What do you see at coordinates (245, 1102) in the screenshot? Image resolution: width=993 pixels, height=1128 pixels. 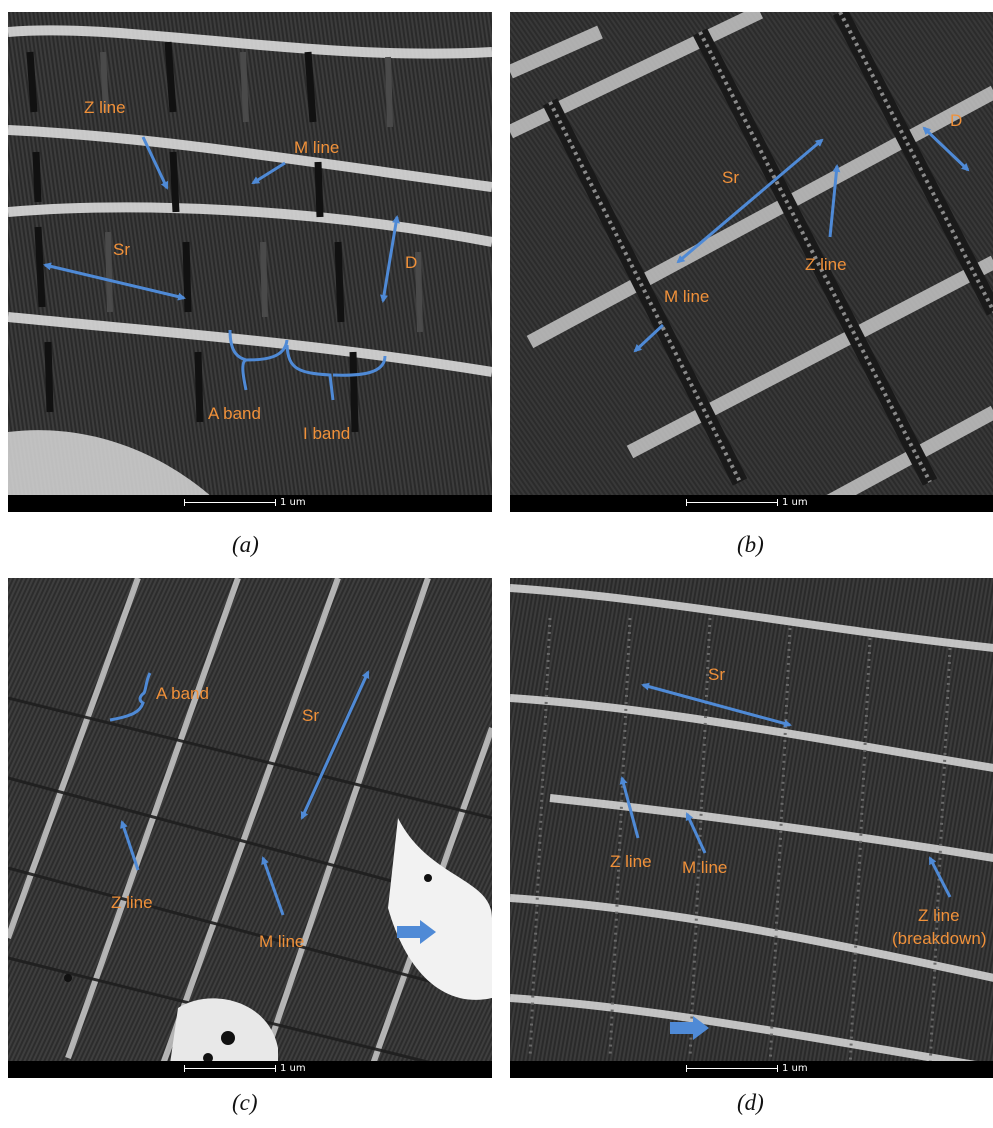 I see `panel-caption-c: (c)` at bounding box center [245, 1102].